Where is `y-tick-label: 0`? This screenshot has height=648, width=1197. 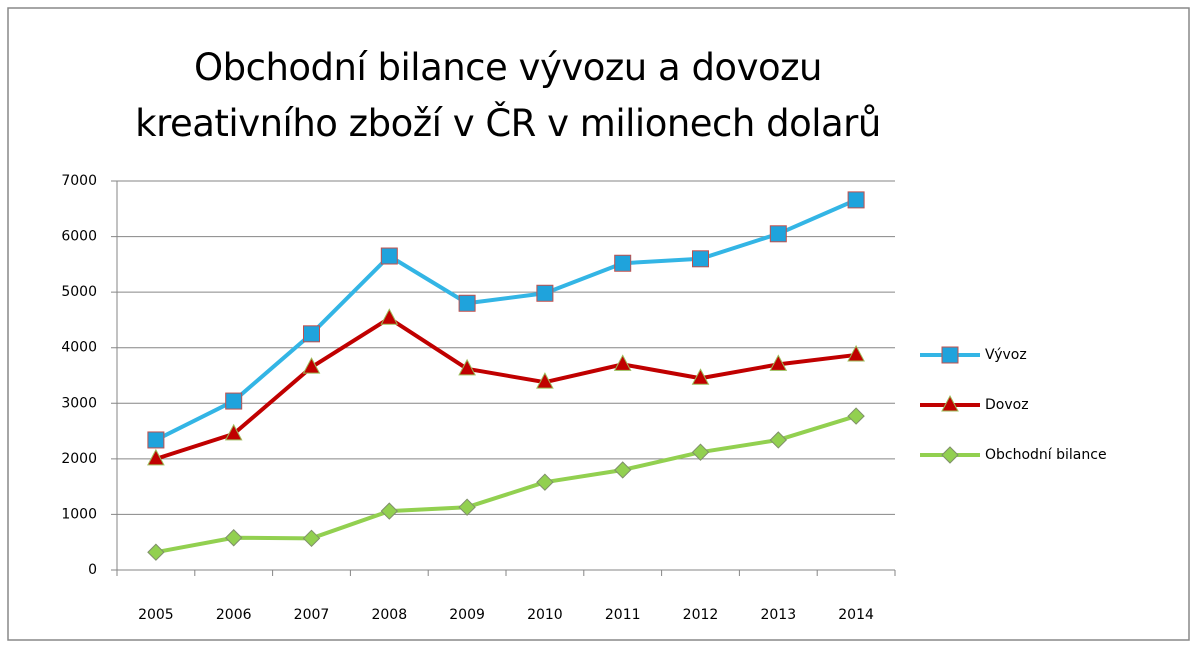 y-tick-label: 0 is located at coordinates (92, 570).